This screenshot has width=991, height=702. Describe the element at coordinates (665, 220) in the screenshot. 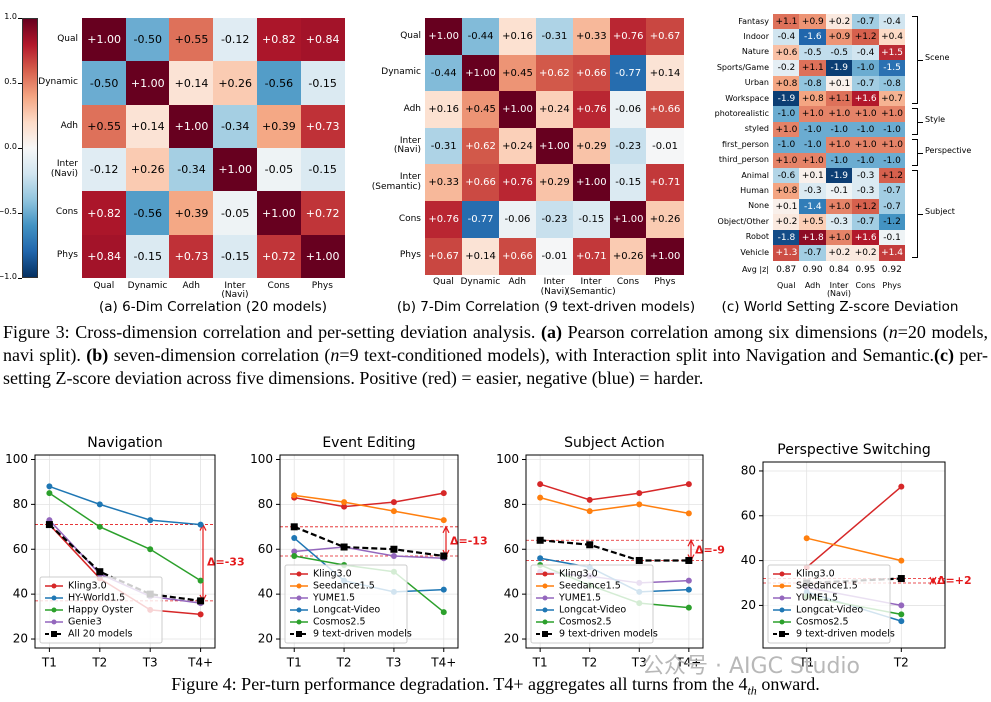

I see `heatmap-cell: +0.26` at that location.